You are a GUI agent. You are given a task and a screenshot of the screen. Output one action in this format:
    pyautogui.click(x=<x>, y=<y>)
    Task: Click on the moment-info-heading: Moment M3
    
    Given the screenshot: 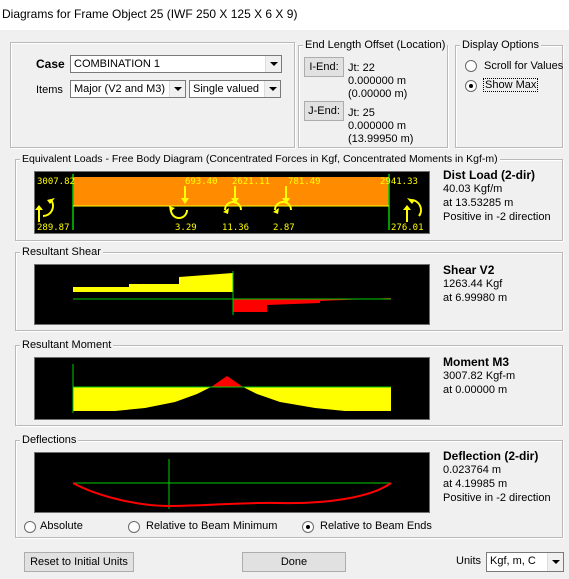 What is the action you would take?
    pyautogui.click(x=476, y=362)
    